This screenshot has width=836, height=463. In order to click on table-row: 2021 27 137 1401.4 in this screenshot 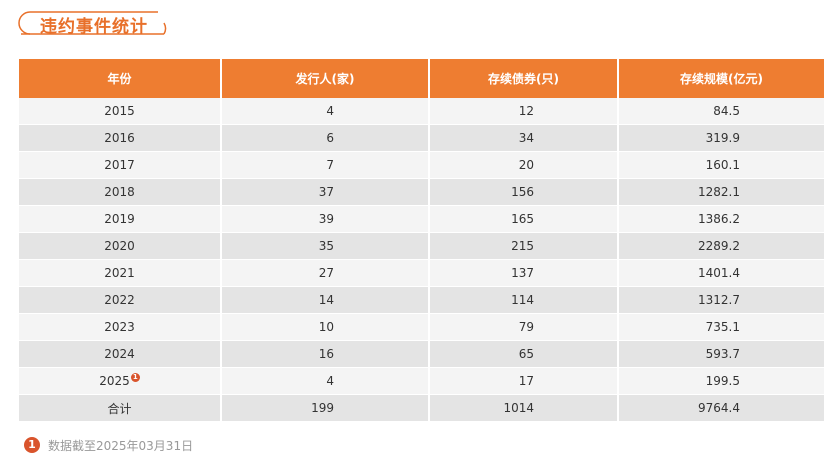, I will do `click(421, 273)`.